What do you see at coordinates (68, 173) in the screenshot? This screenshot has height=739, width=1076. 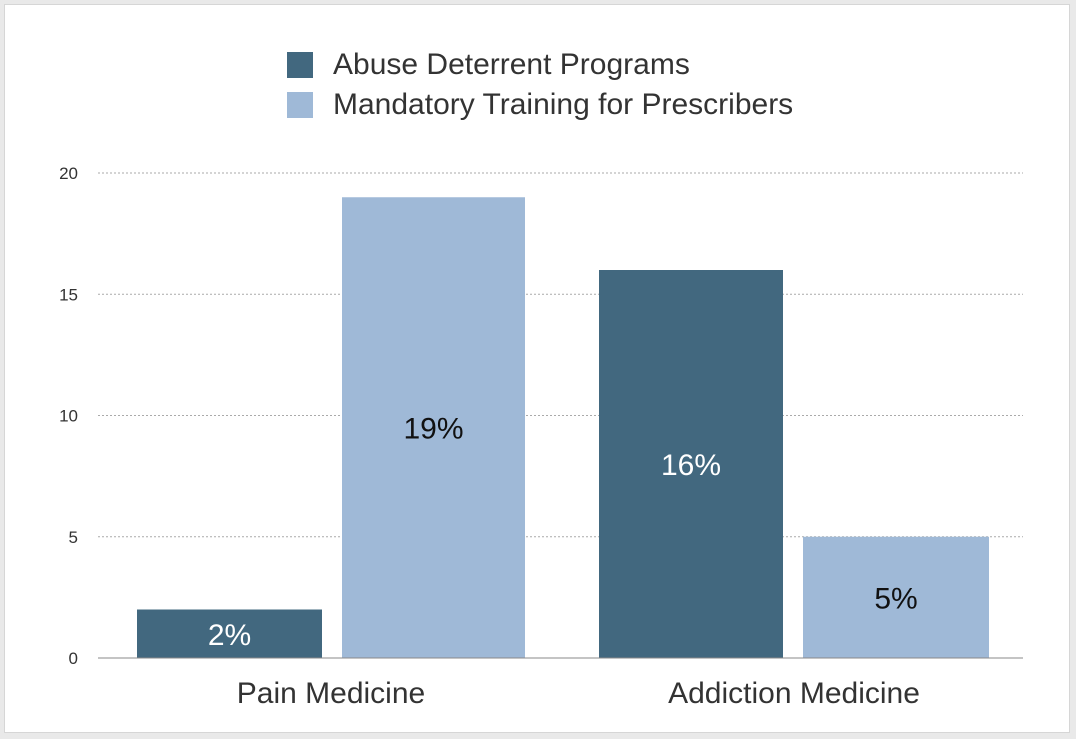 I see `y-tick-label-20: 20` at bounding box center [68, 173].